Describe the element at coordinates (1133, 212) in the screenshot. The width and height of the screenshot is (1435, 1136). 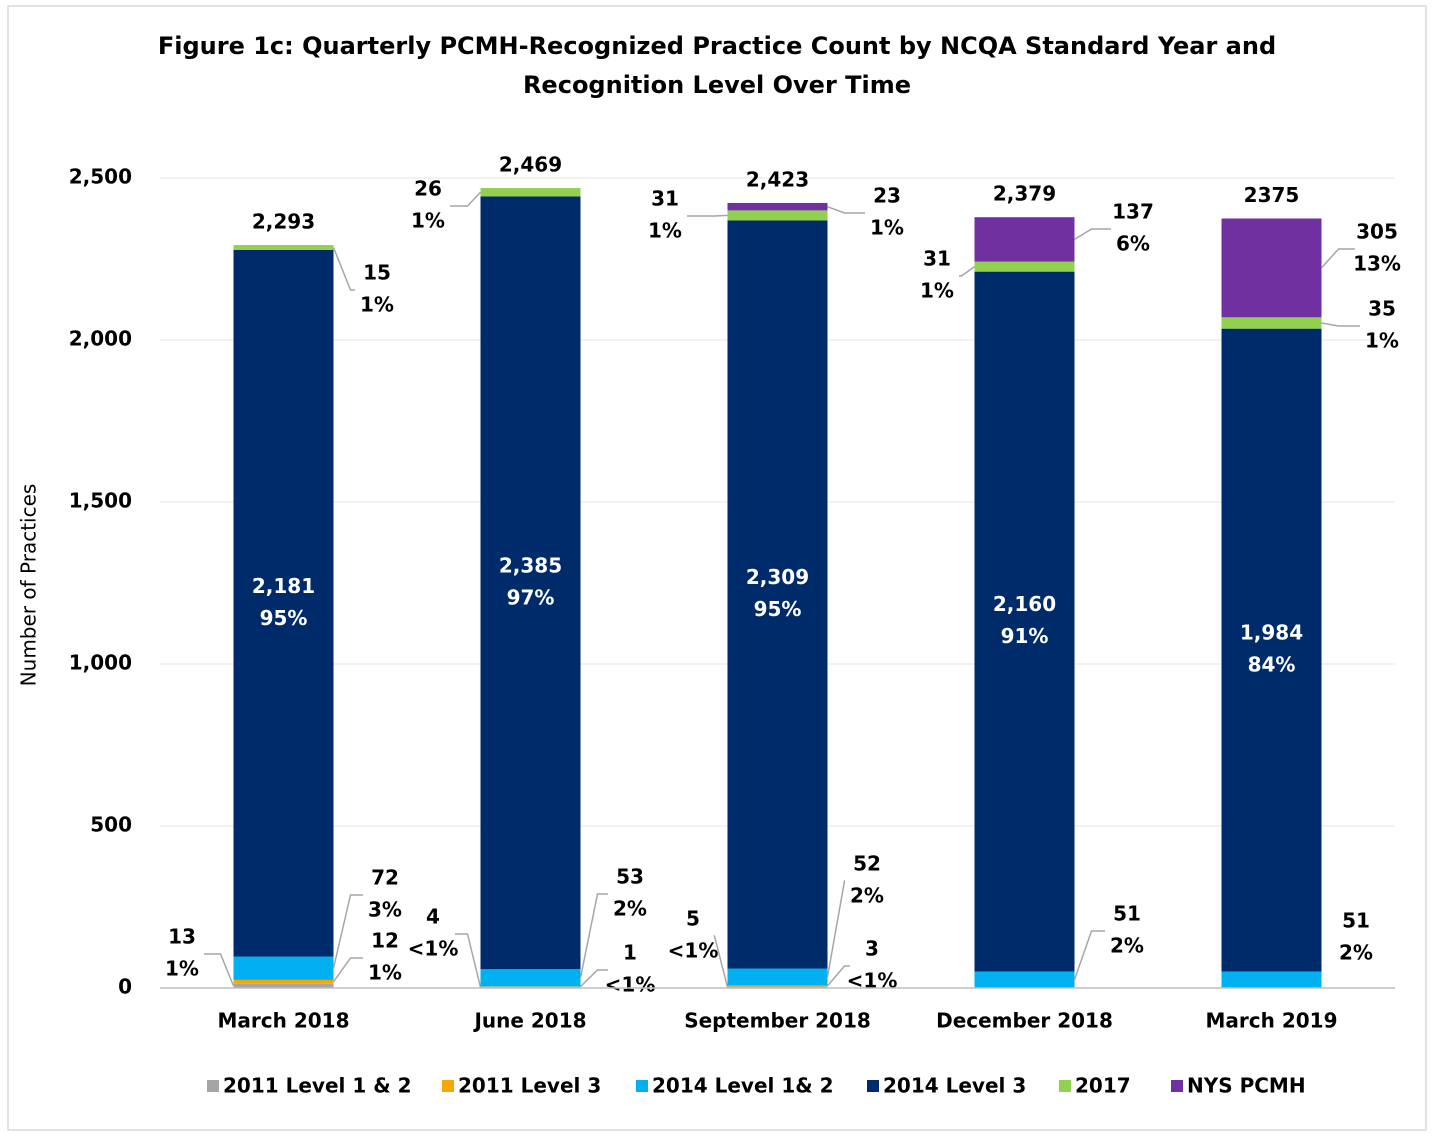
I see `data-label: 137` at that location.